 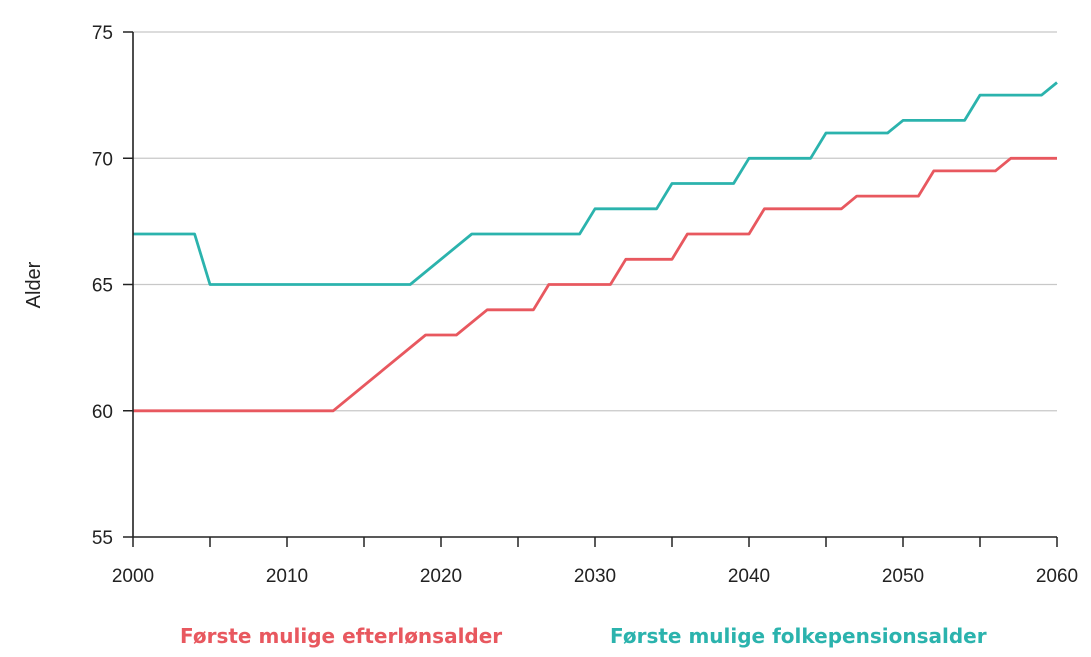 I want to click on y-axis-title: Alder, so click(x=34, y=284).